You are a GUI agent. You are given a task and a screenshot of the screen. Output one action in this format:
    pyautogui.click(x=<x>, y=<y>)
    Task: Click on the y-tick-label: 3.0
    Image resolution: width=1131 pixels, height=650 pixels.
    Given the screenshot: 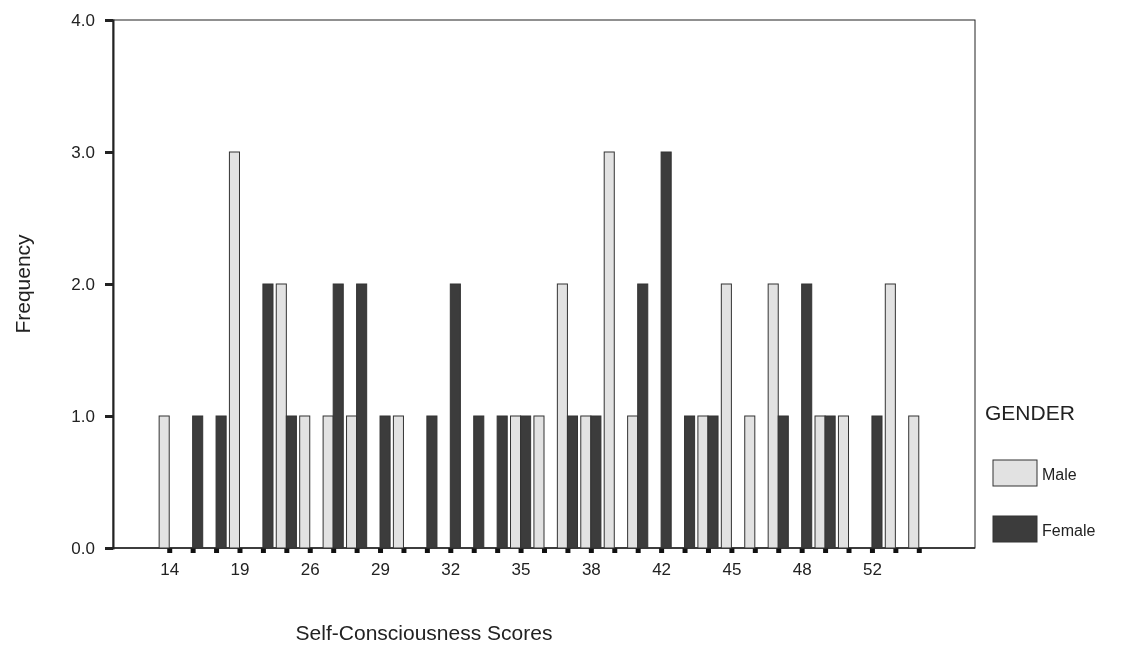 What is the action you would take?
    pyautogui.click(x=83, y=152)
    